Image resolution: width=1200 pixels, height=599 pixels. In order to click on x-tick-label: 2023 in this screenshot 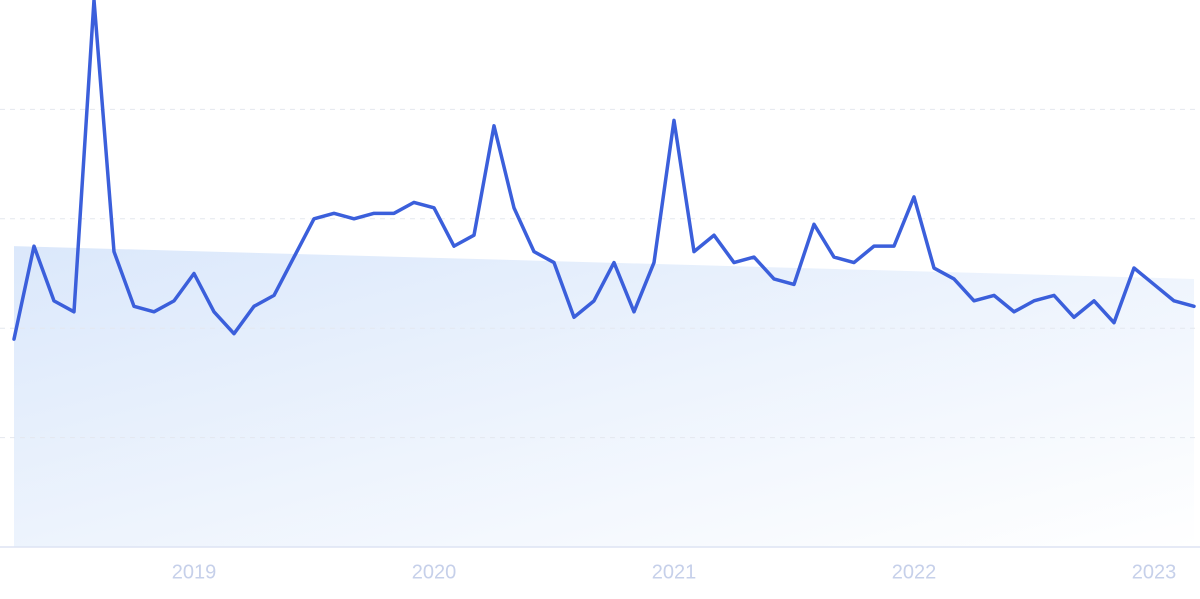, I will do `click(1154, 572)`.